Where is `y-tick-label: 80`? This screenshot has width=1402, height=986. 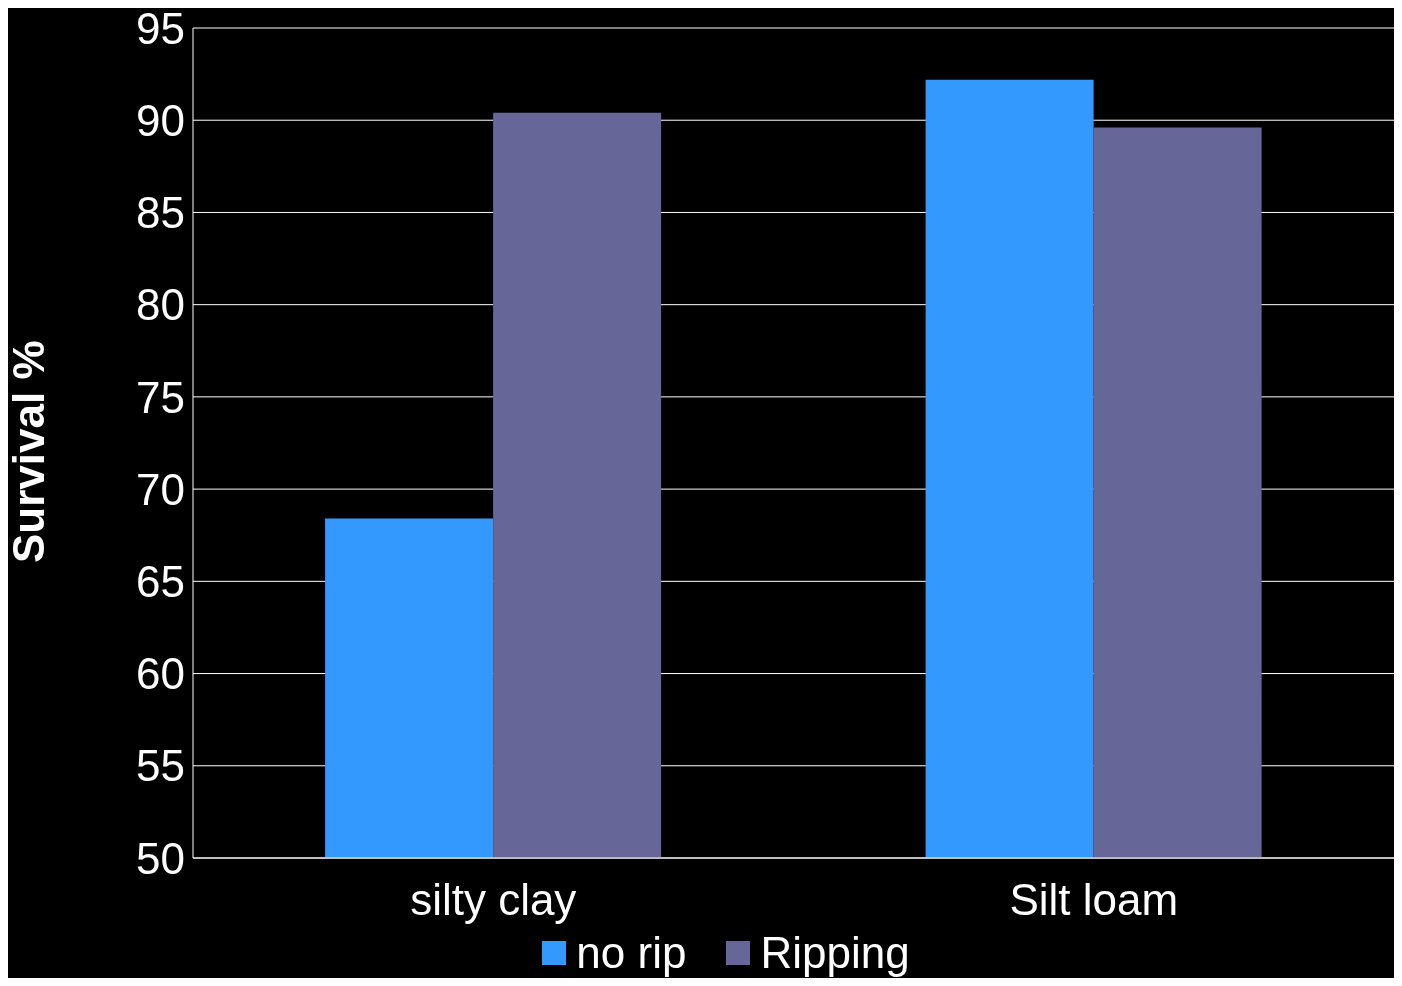
y-tick-label: 80 is located at coordinates (160, 305).